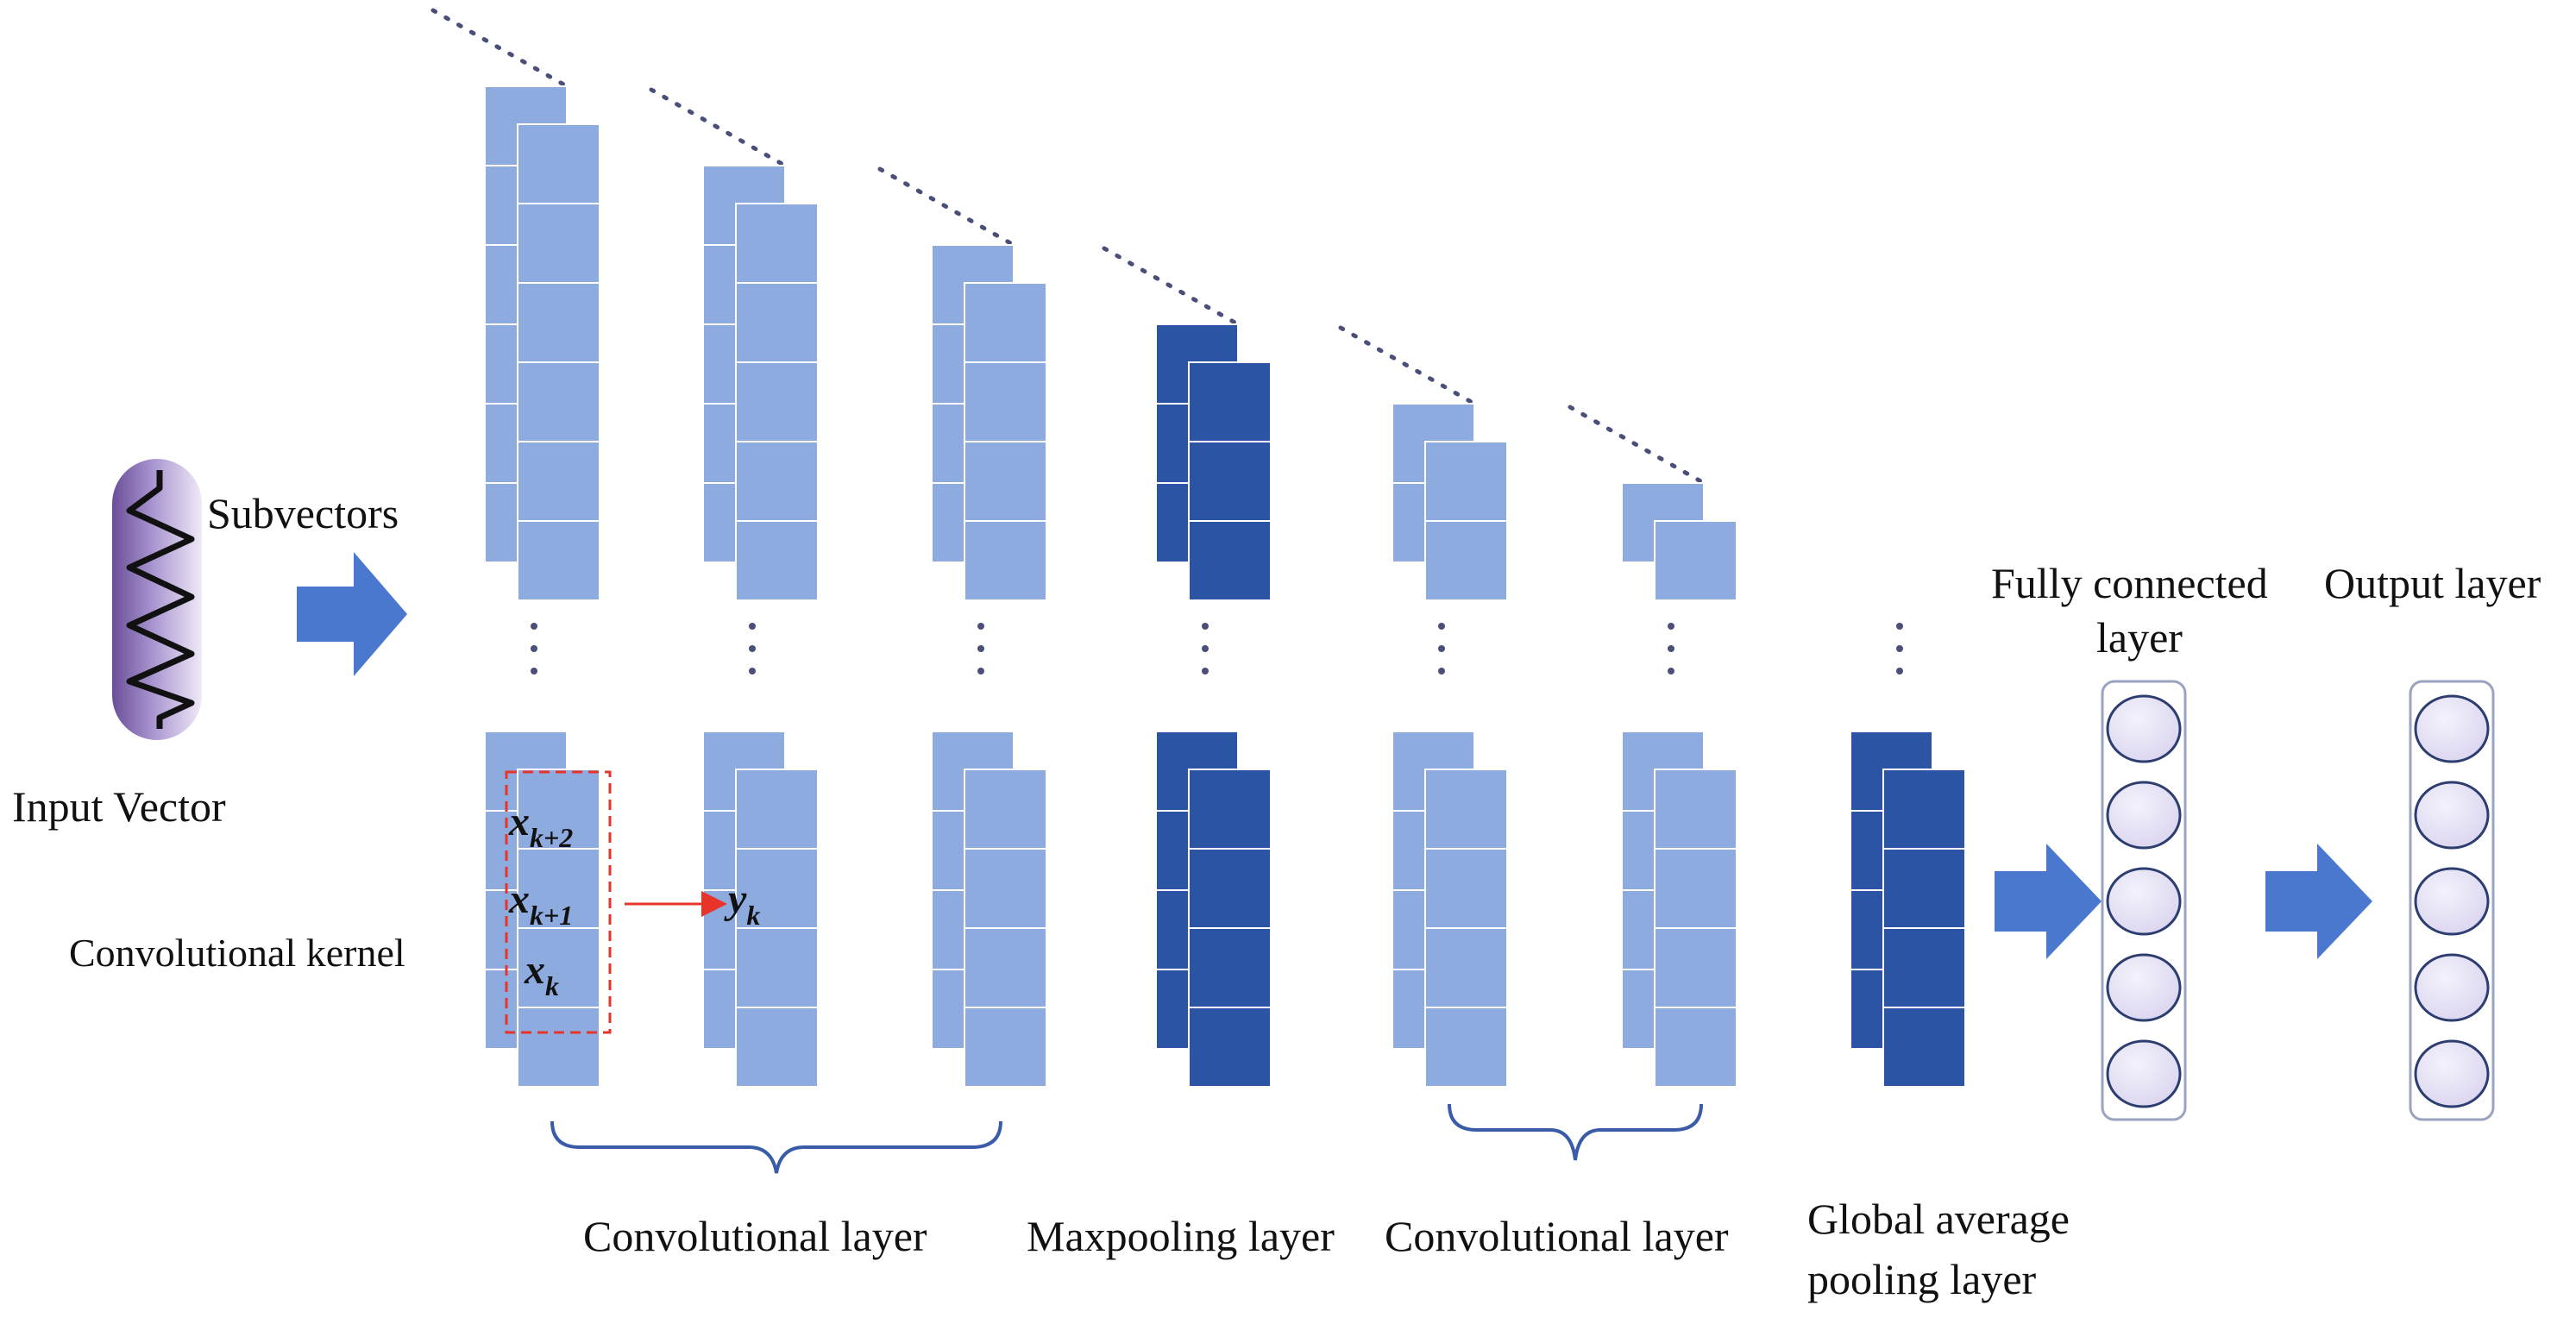  What do you see at coordinates (742, 903) in the screenshot?
I see `kernel-y-k-label: yk` at bounding box center [742, 903].